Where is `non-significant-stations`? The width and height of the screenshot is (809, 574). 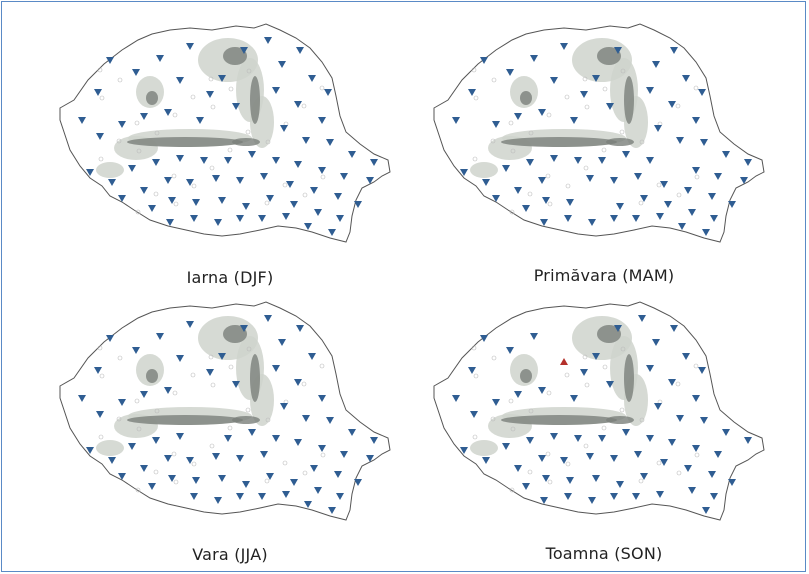
non-significant-stations is located at coordinates (585, 419).